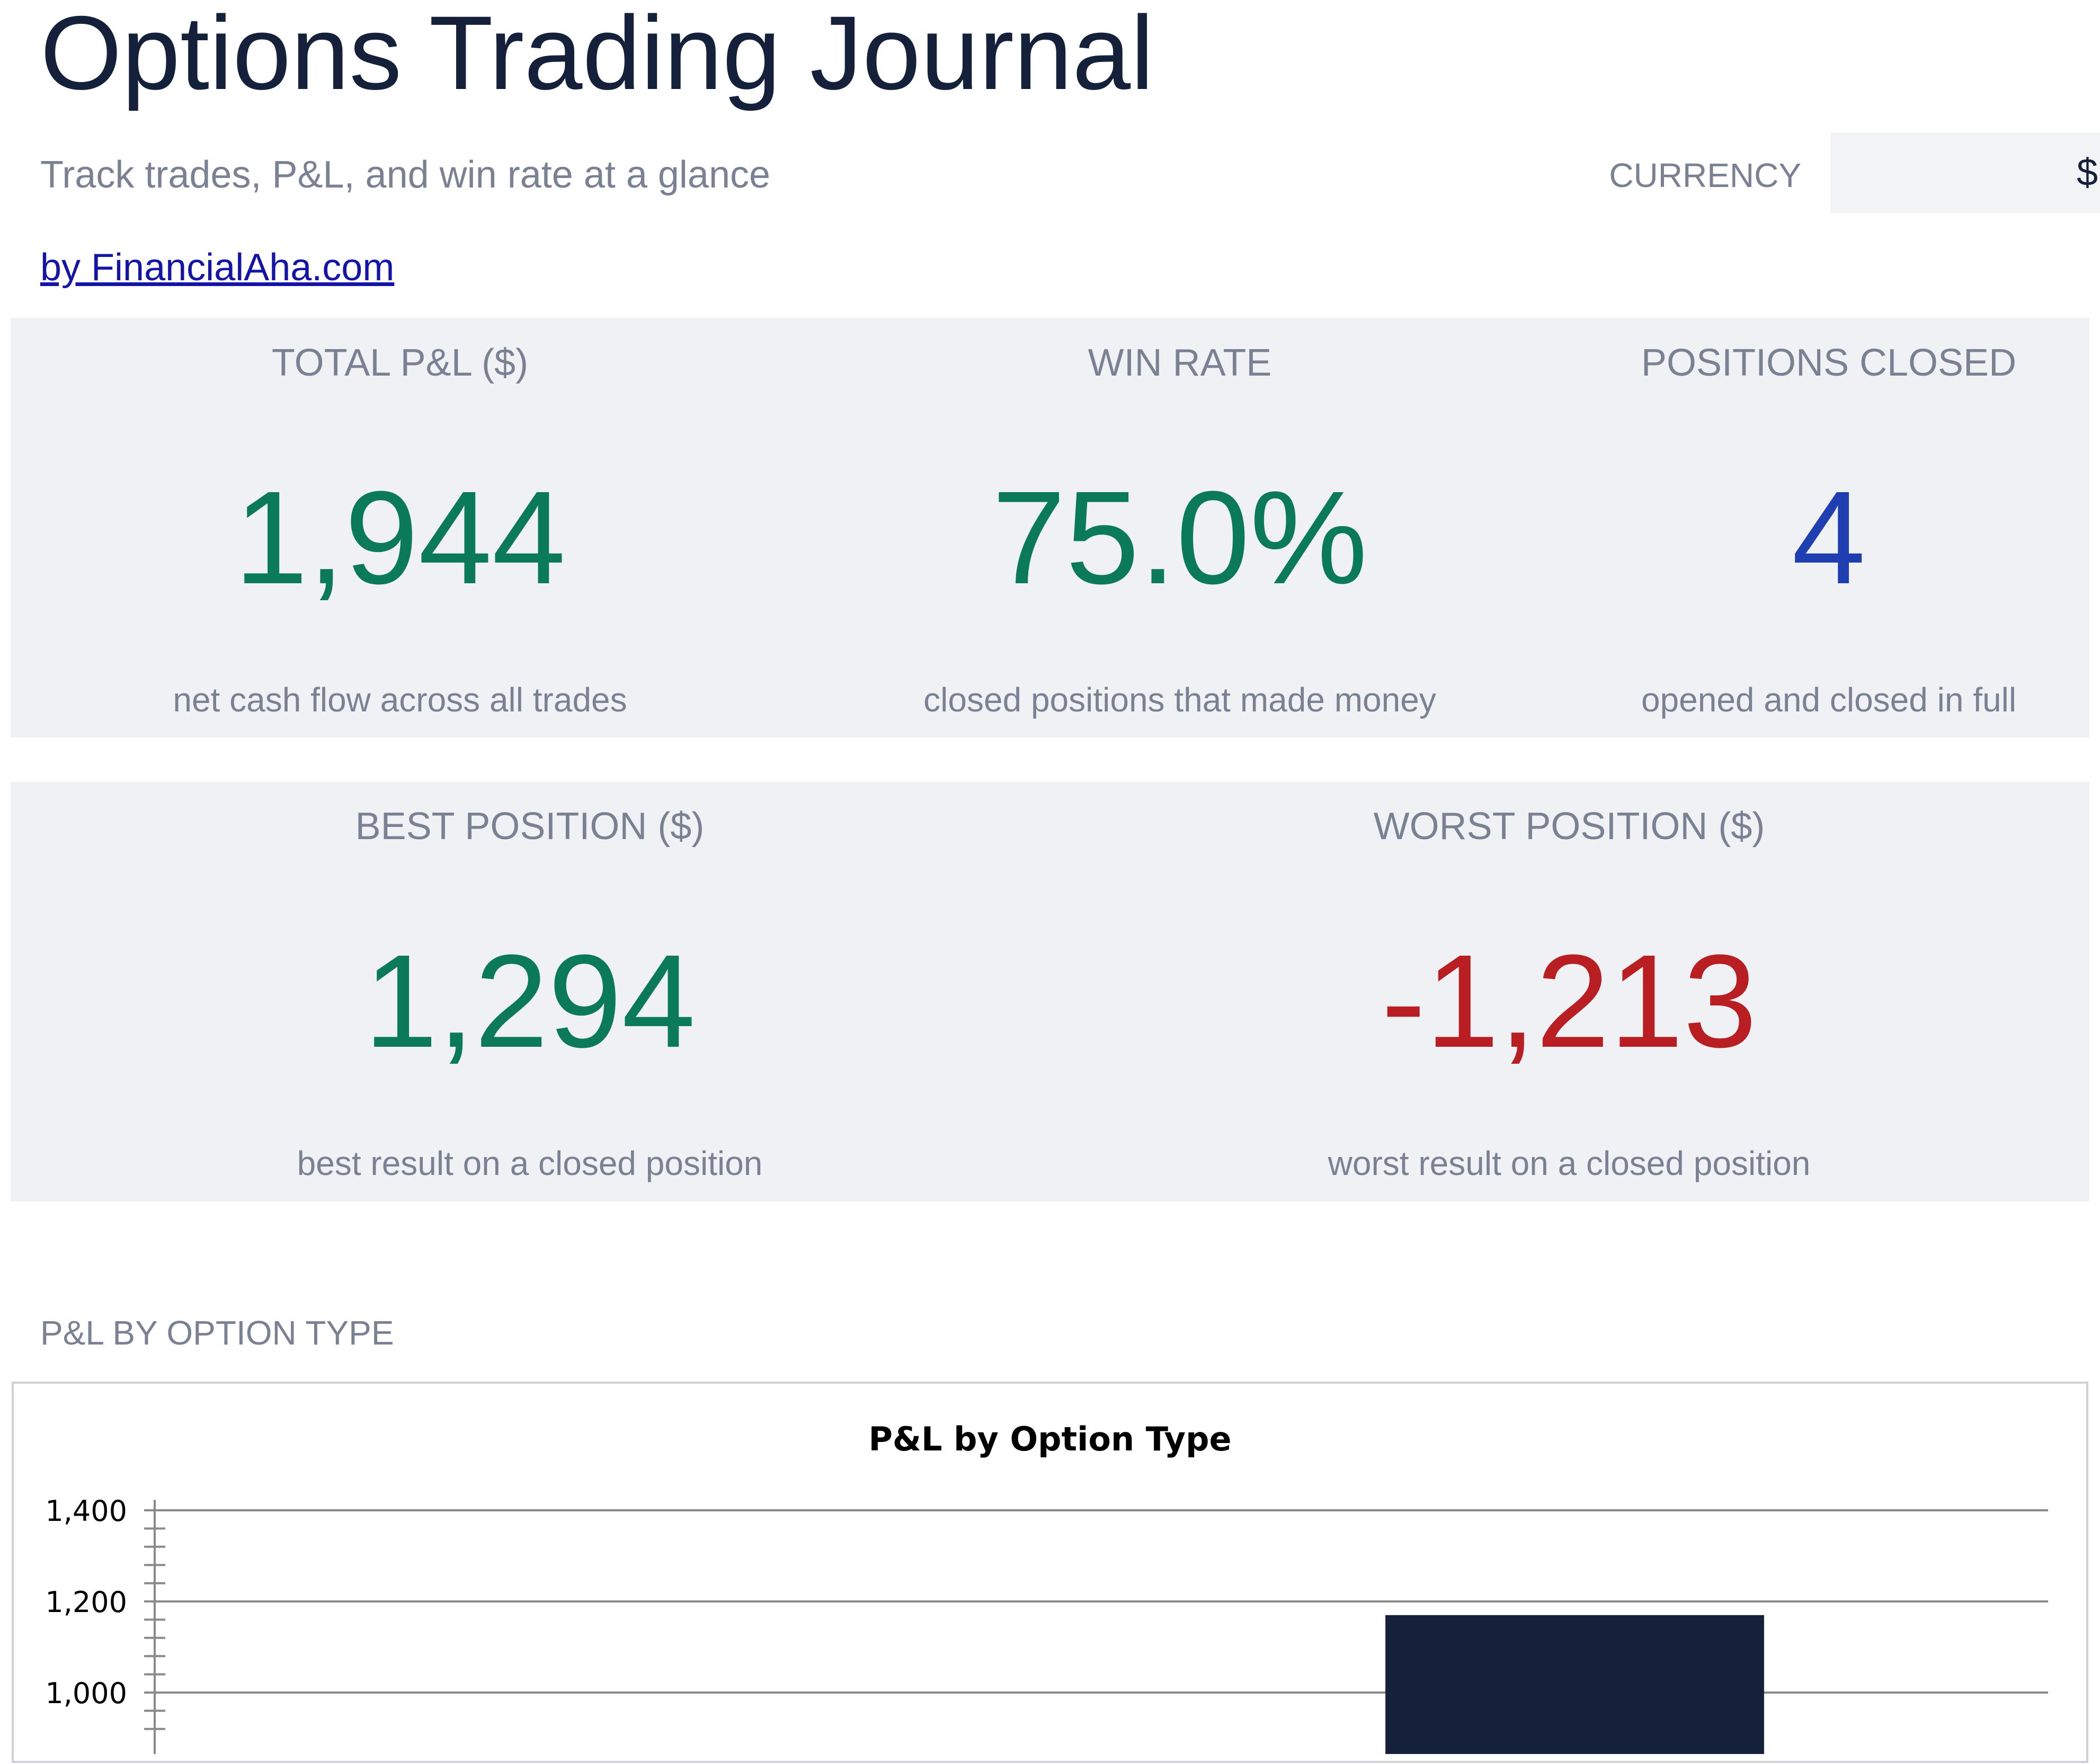 The height and width of the screenshot is (1763, 2100). What do you see at coordinates (400, 537) in the screenshot?
I see `total-pnl-value: 1,944` at bounding box center [400, 537].